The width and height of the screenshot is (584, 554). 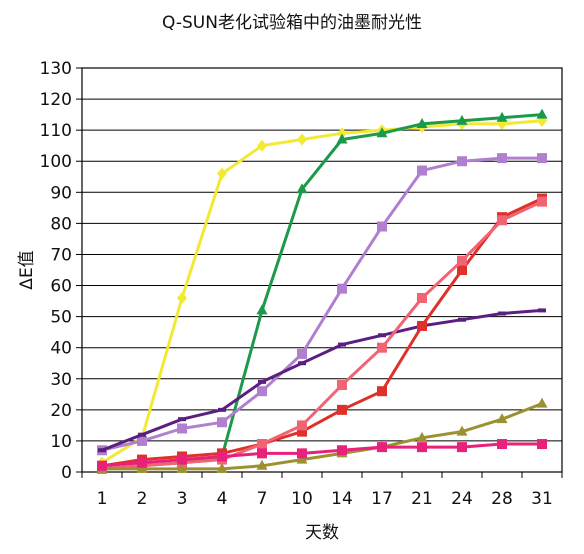 I want to click on y-tick-label: 50, so click(x=61, y=318).